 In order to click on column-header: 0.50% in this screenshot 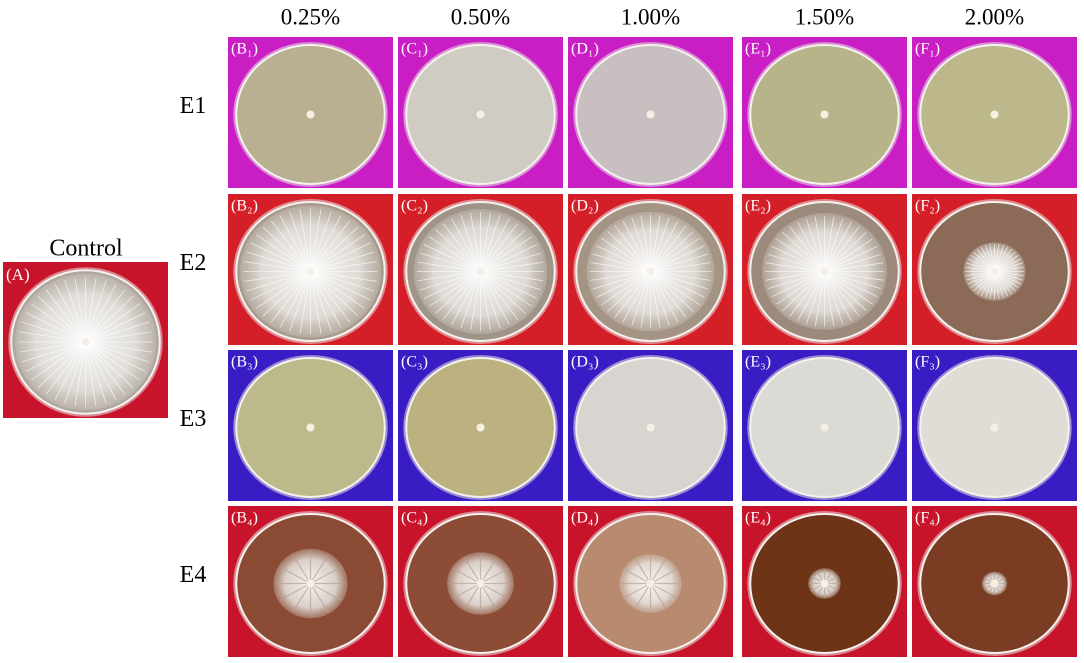, I will do `click(480, 16)`.